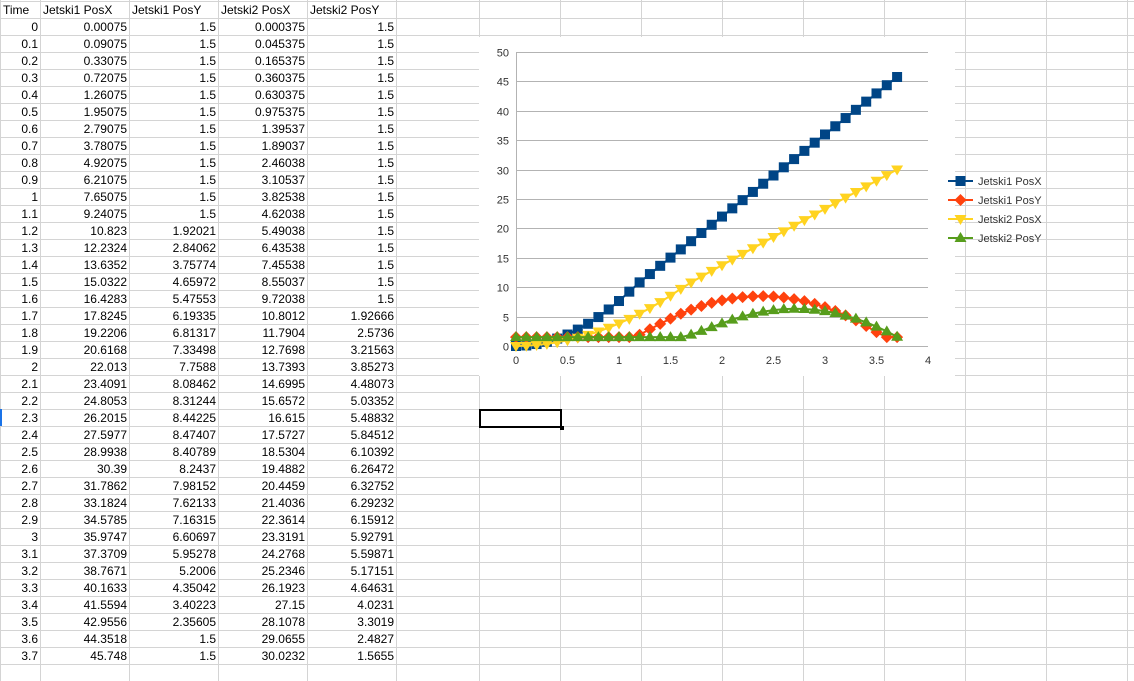  What do you see at coordinates (284, 180) in the screenshot?
I see `cell-jetski2-posx: 3.10537` at bounding box center [284, 180].